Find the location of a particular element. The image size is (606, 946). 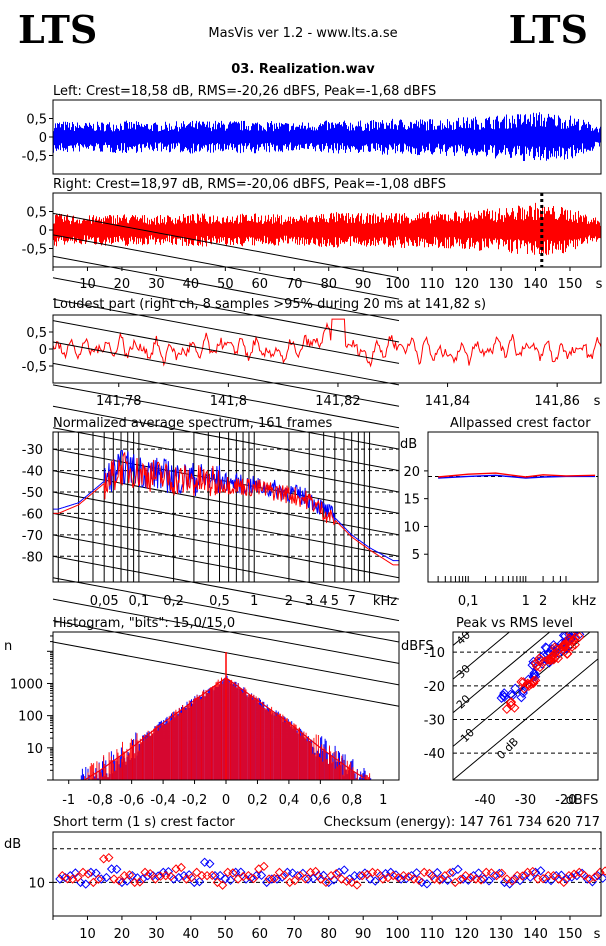

y-tick-label: 100 is located at coordinates (30, 717).